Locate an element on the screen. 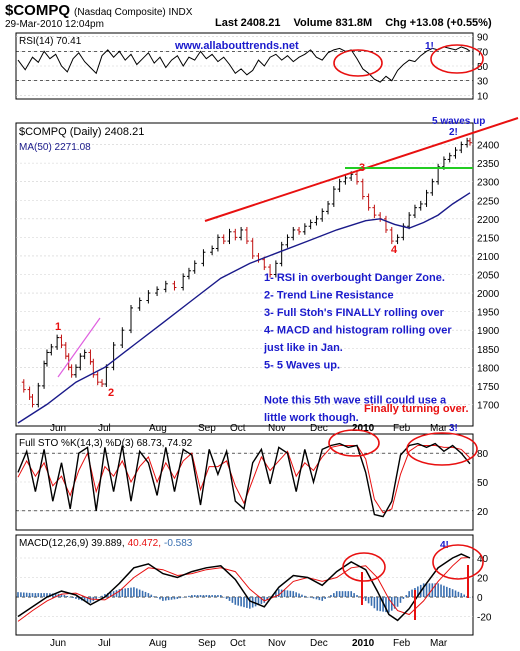 This screenshot has height=651, width=520. macd-label: MACD(12,26,9) 39.889, 40.472, -0.583 is located at coordinates (106, 543).